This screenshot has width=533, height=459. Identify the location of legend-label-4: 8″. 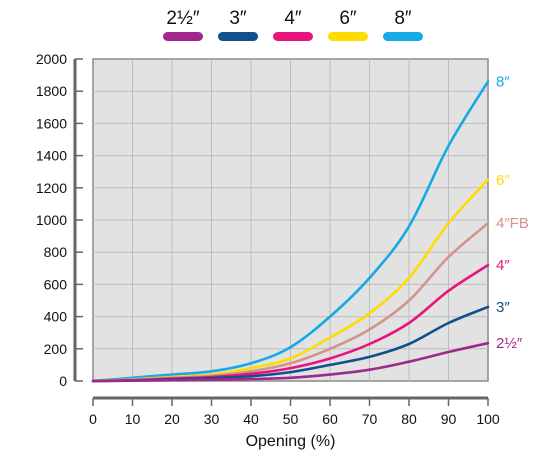
(403, 18).